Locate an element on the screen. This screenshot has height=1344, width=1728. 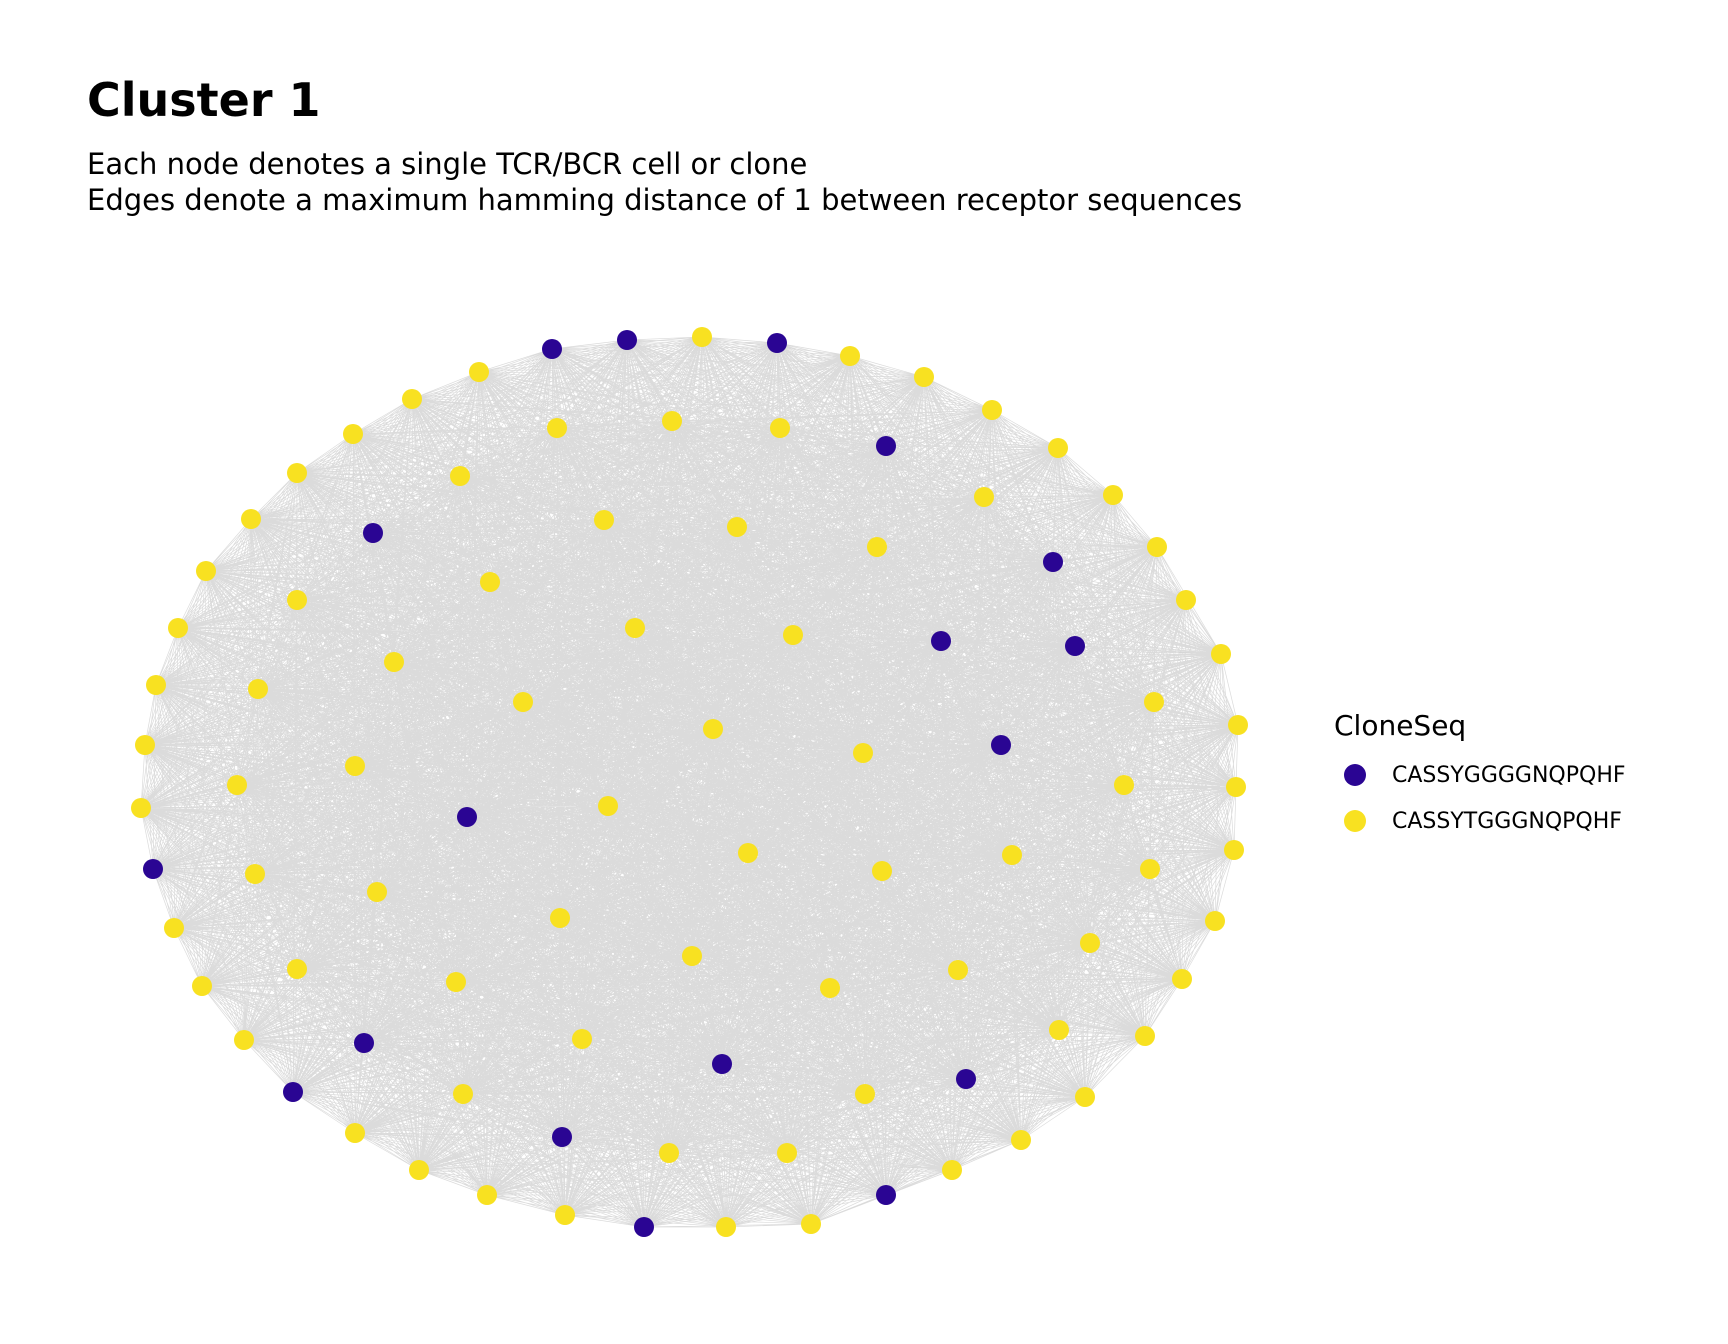
chart-title: Cluster 1 is located at coordinates (204, 100).